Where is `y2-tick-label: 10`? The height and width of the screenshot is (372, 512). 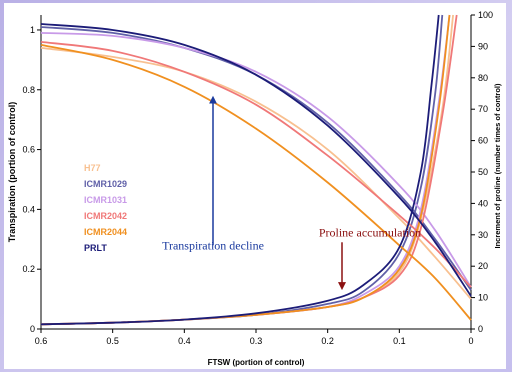
y2-tick-label: 10 is located at coordinates (483, 298).